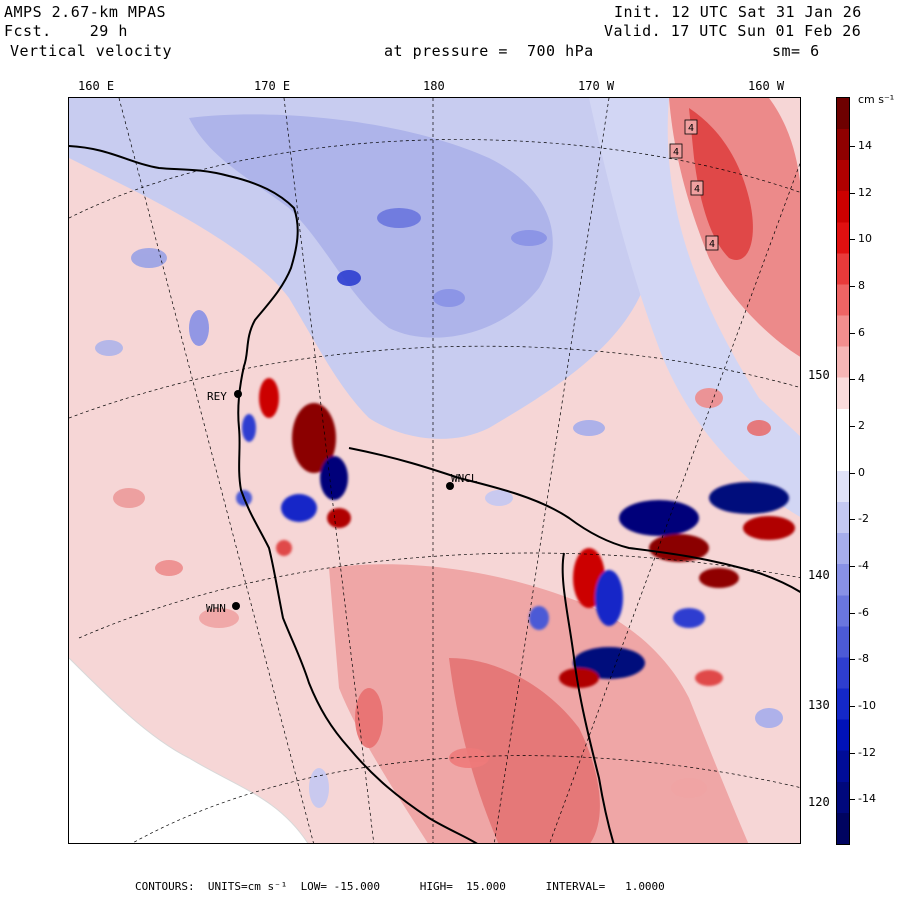 The width and height of the screenshot is (900, 900). I want to click on valid-time: Valid. 17 UTC Sun 01 Feb 26, so click(733, 31).